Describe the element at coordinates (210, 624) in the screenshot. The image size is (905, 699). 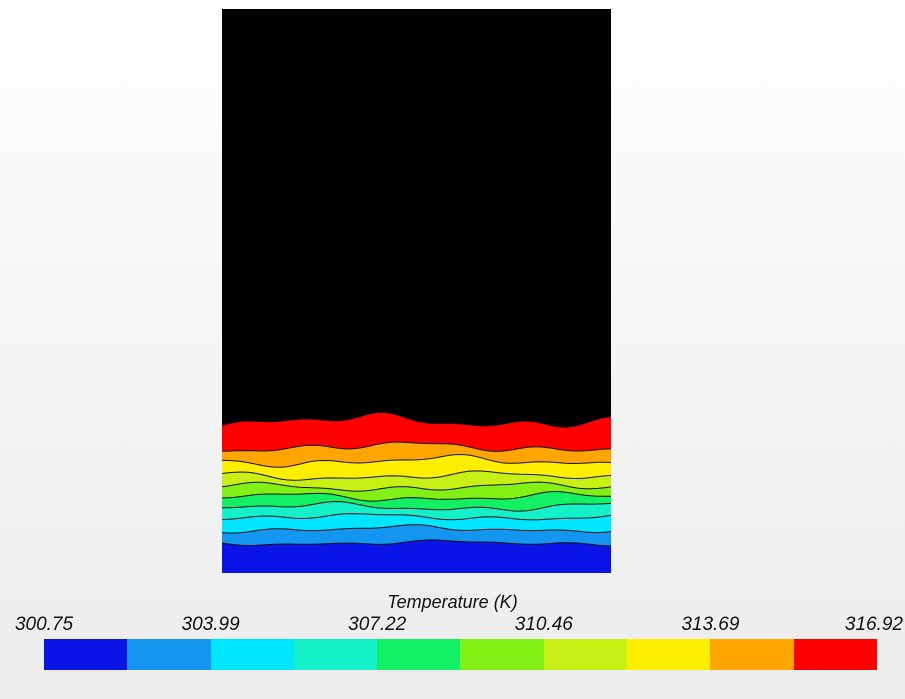
I see `colorbar-tick-label: 303.99` at that location.